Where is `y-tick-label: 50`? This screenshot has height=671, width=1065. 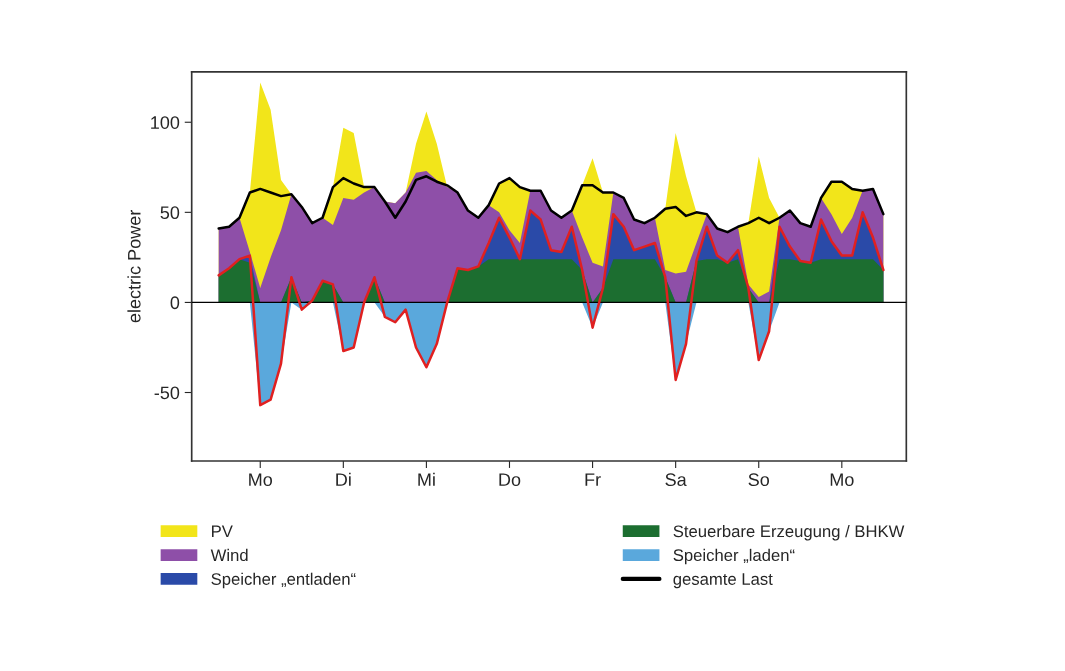 y-tick-label: 50 is located at coordinates (170, 213).